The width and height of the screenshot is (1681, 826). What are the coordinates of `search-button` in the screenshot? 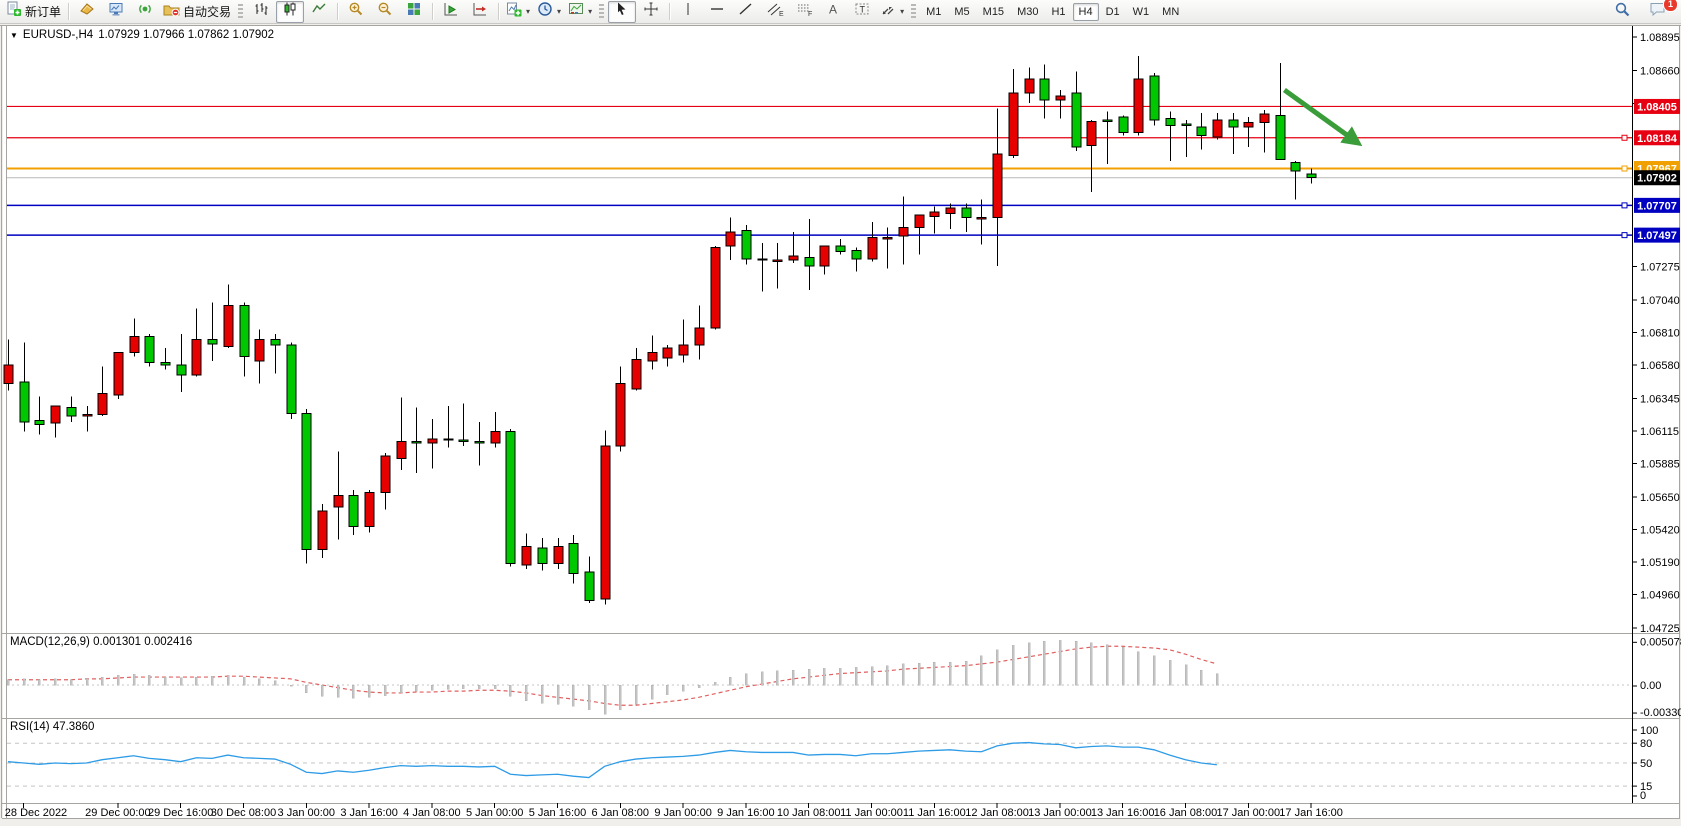 It's located at (1622, 12).